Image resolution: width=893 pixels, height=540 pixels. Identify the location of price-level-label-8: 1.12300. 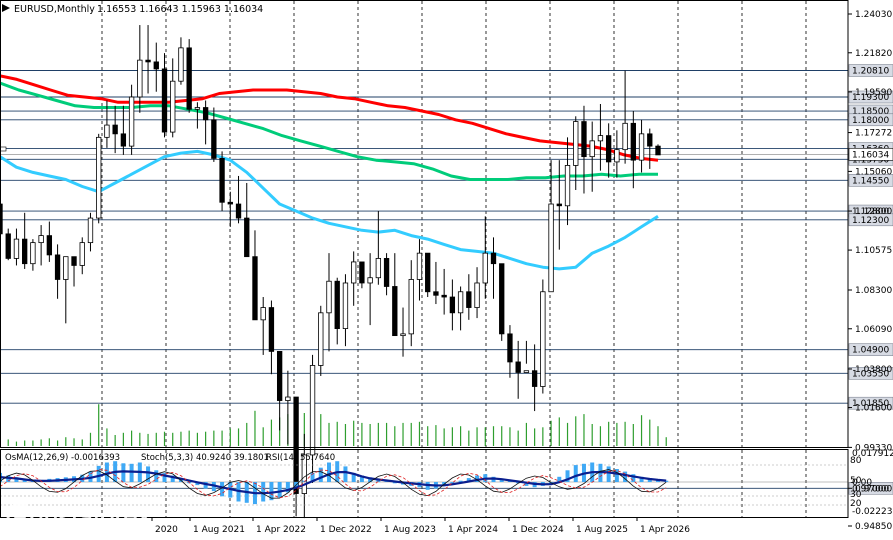
(870, 221).